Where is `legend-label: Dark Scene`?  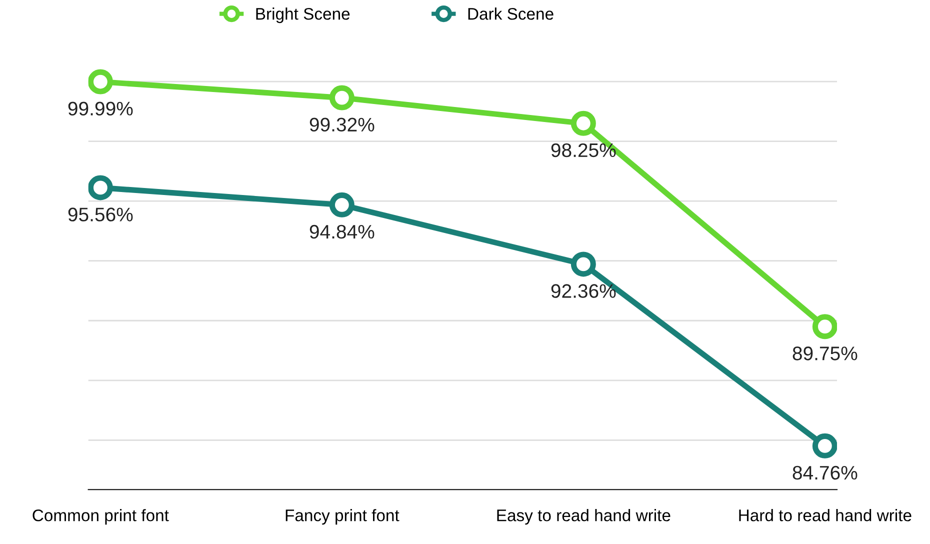
legend-label: Dark Scene is located at coordinates (511, 14).